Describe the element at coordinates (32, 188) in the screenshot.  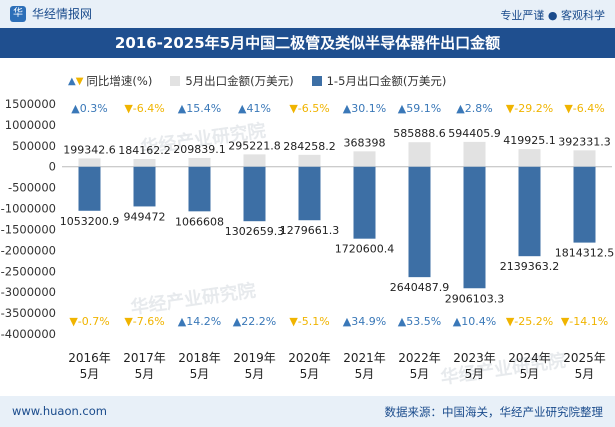
I see `y-tick-label: -500000` at that location.